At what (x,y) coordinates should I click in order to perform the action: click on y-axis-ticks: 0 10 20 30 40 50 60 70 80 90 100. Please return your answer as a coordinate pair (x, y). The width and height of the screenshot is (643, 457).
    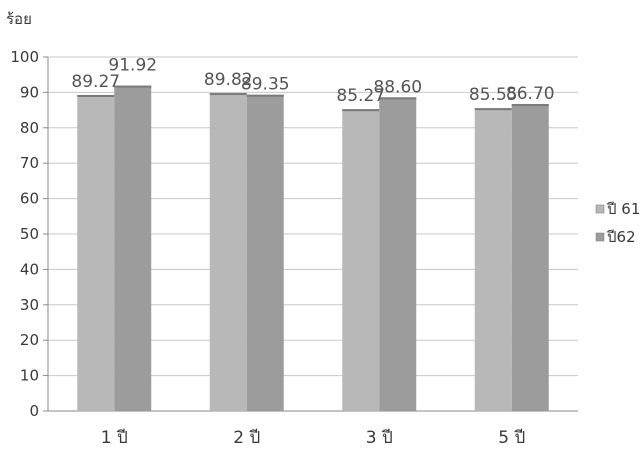
    Looking at the image, I should click on (29, 234).